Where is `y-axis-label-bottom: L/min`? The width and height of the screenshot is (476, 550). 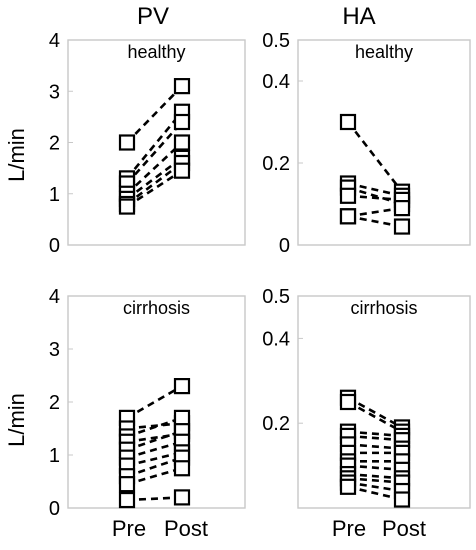
y-axis-label-bottom: L/min is located at coordinates (16, 420).